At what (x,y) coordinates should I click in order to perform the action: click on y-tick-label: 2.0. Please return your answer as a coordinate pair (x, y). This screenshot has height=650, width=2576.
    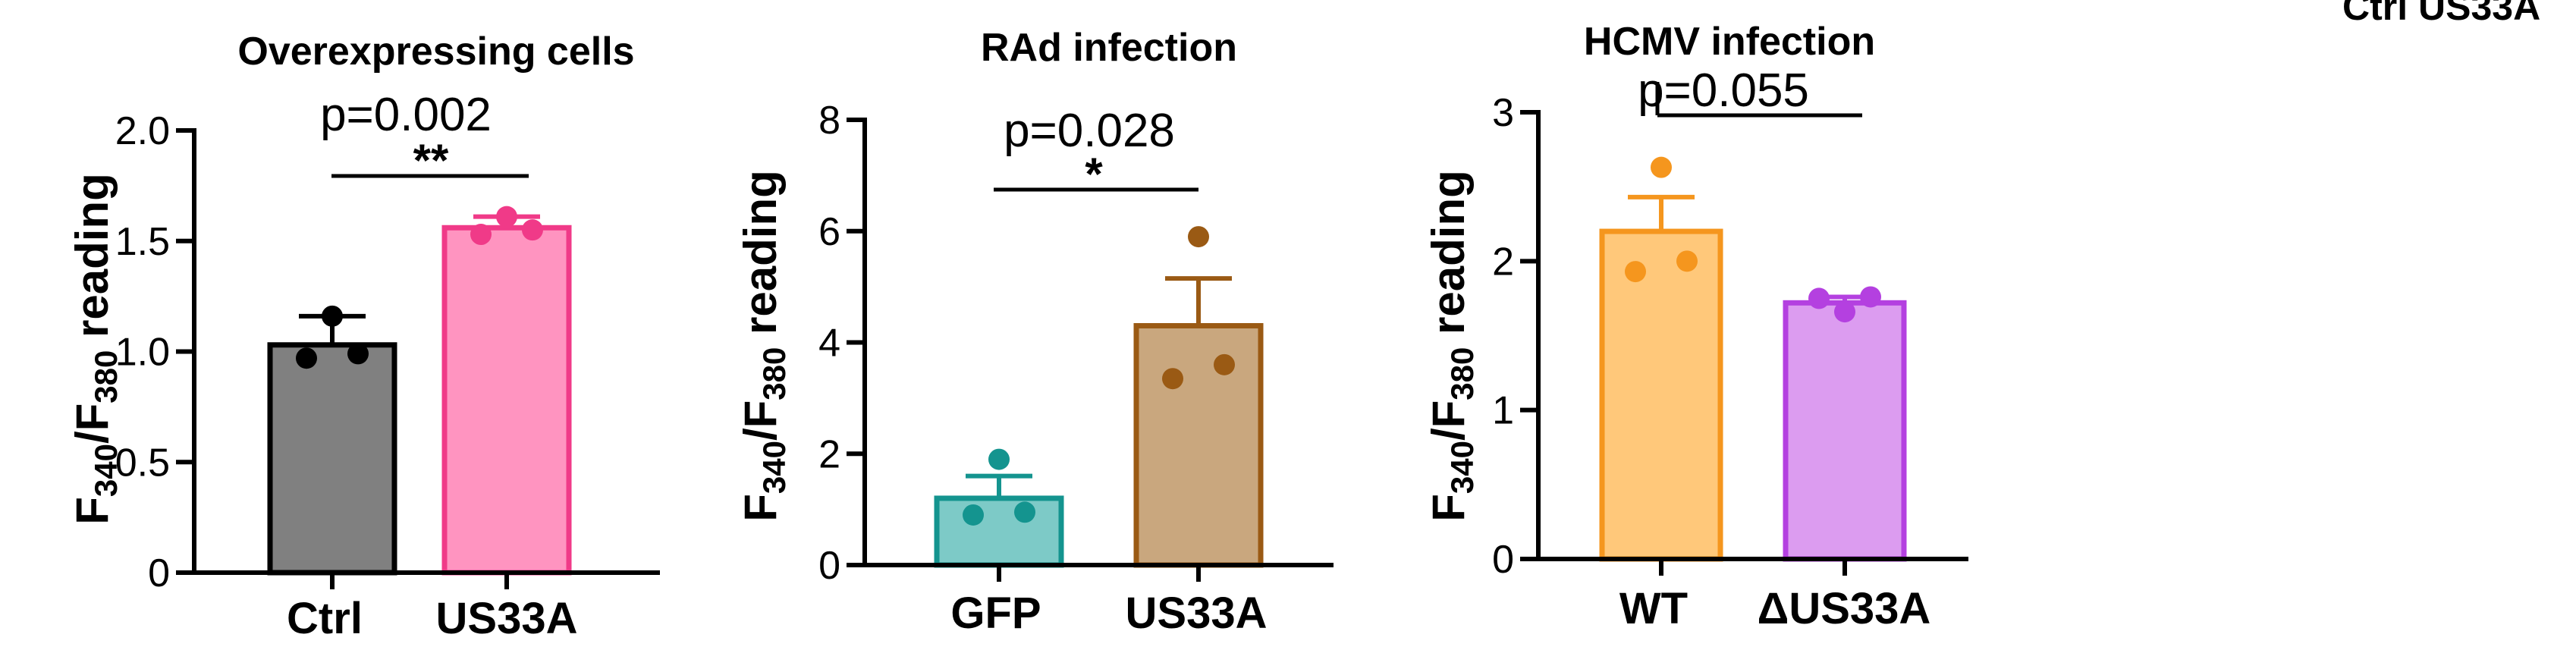
    Looking at the image, I should click on (142, 131).